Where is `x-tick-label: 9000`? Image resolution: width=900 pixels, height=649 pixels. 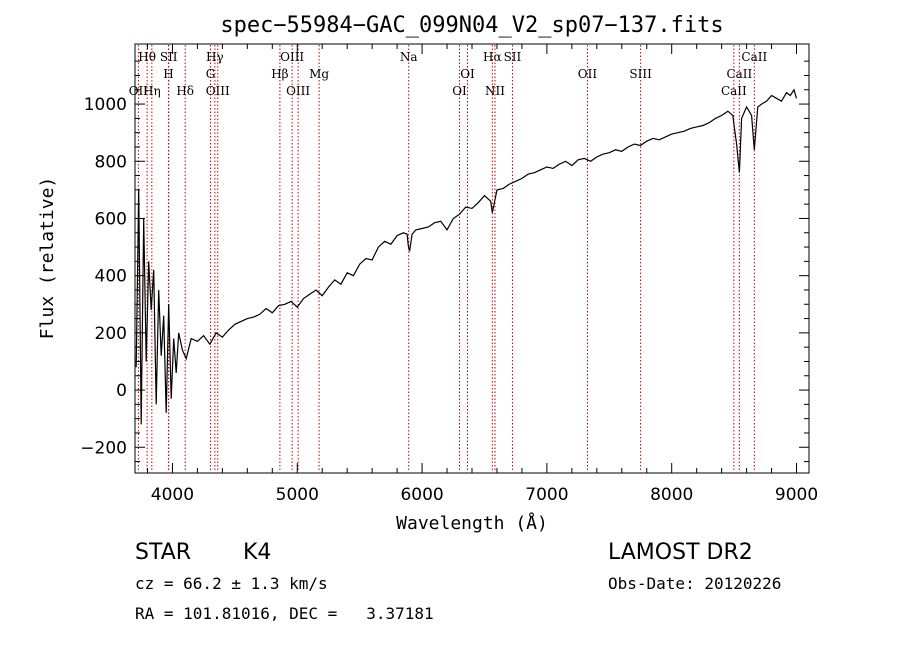
x-tick-label: 9000 is located at coordinates (796, 495).